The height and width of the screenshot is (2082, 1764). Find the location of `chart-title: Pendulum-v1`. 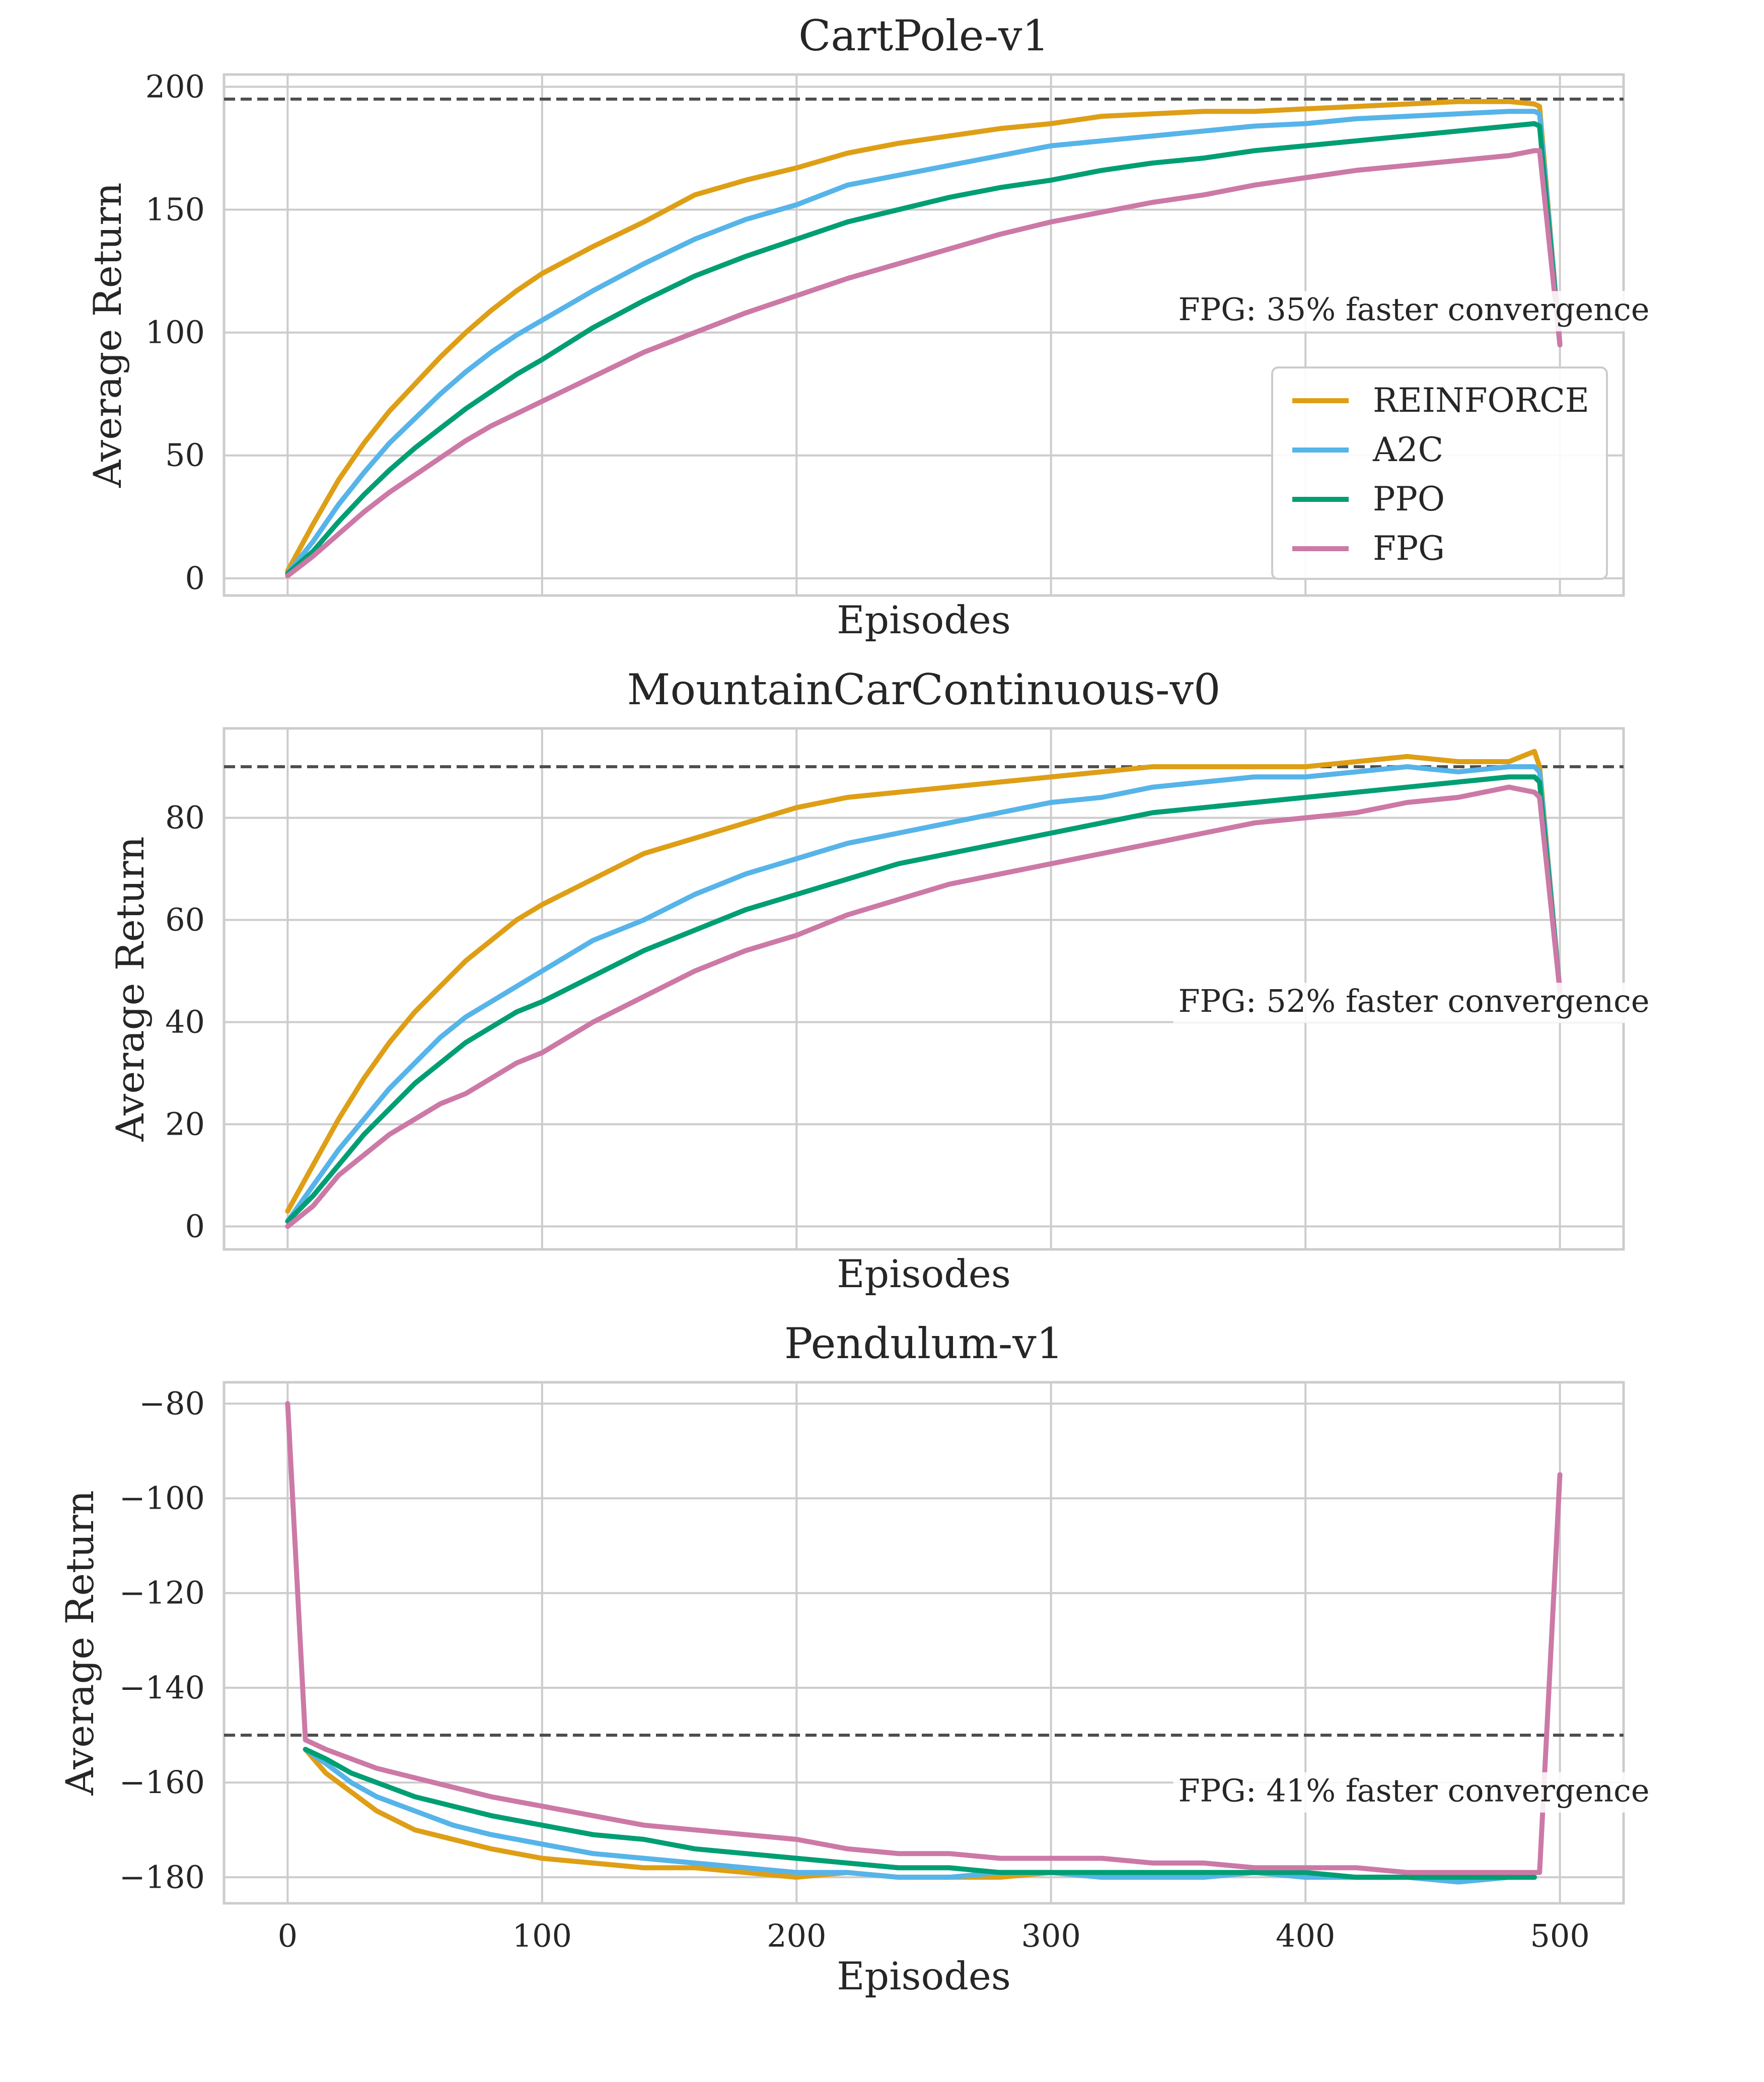

chart-title: Pendulum-v1 is located at coordinates (923, 1343).